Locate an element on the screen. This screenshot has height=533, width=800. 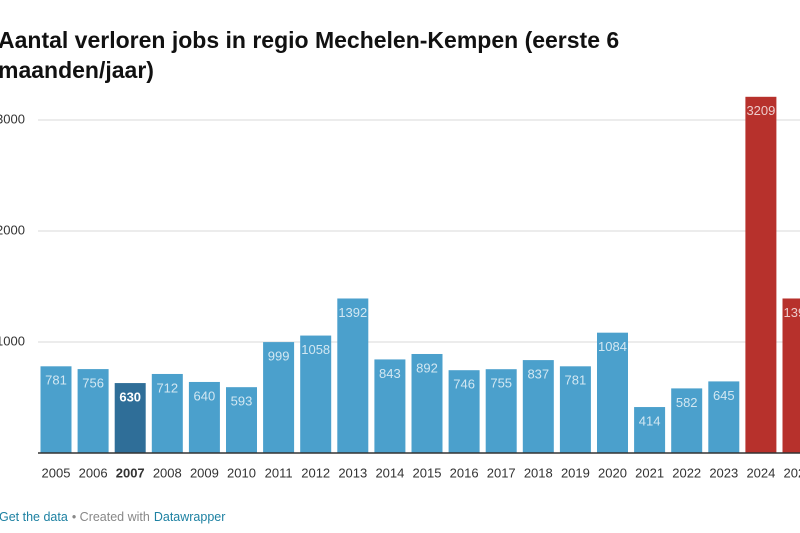
value-label: 892 is located at coordinates (427, 367).